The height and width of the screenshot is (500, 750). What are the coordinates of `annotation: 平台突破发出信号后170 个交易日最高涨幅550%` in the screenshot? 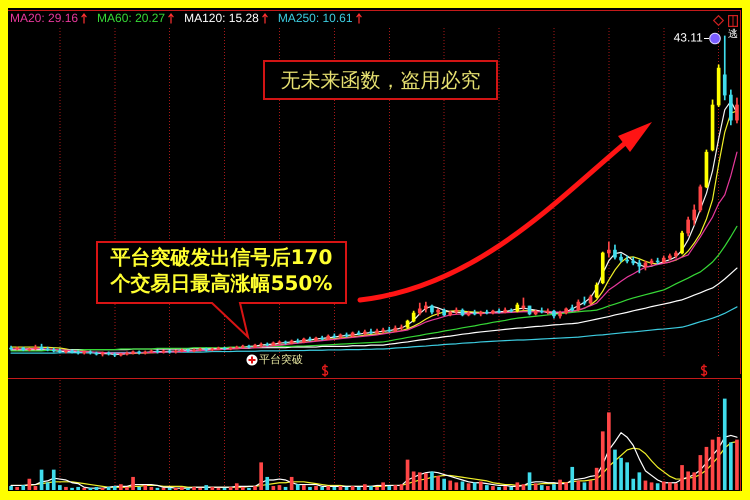 It's located at (221, 270).